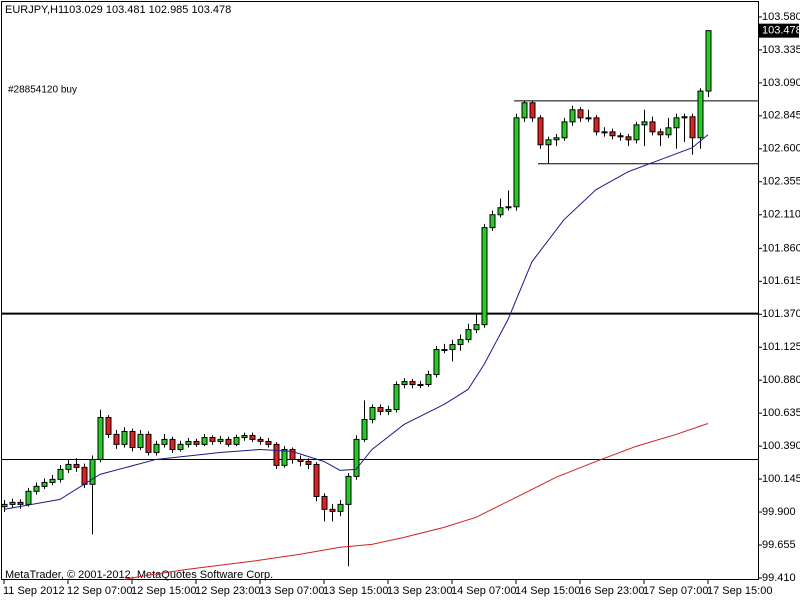 Image resolution: width=800 pixels, height=600 pixels. What do you see at coordinates (781, 83) in the screenshot?
I see `y-tick-label: 103.090` at bounding box center [781, 83].